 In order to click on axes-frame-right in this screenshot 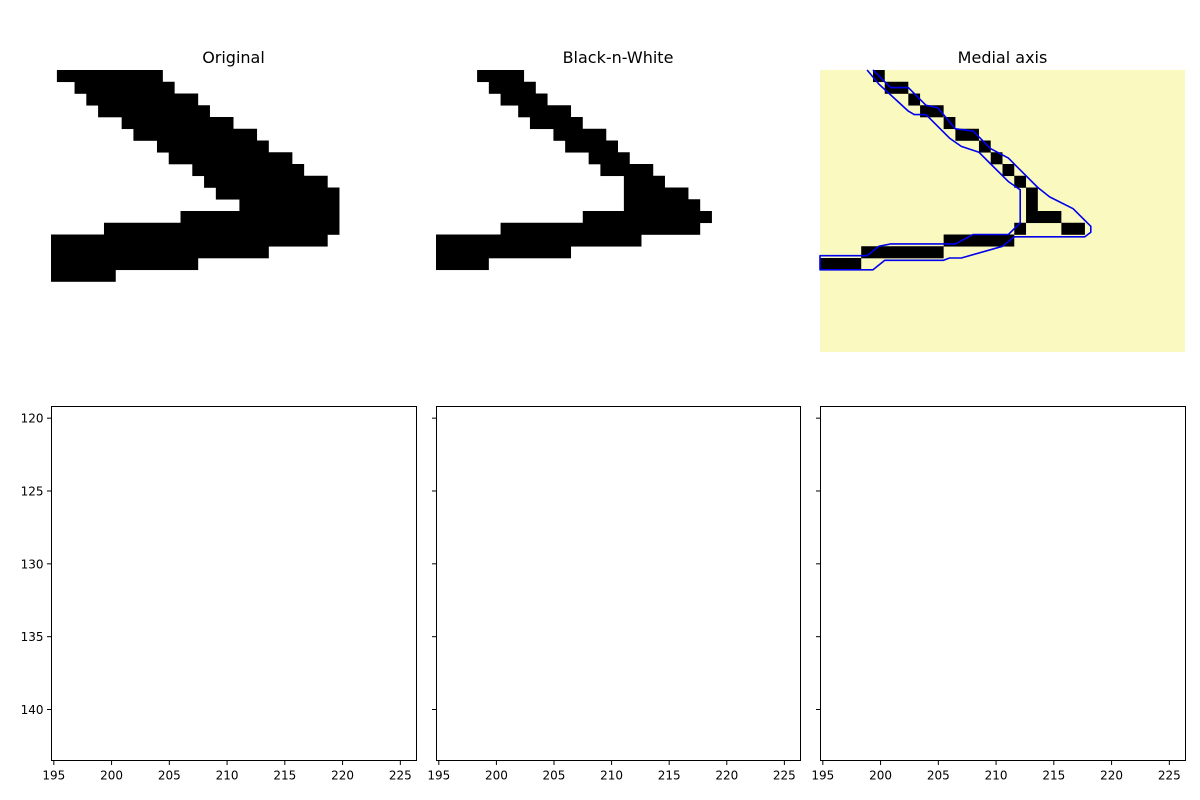, I will do `click(1003, 583)`.